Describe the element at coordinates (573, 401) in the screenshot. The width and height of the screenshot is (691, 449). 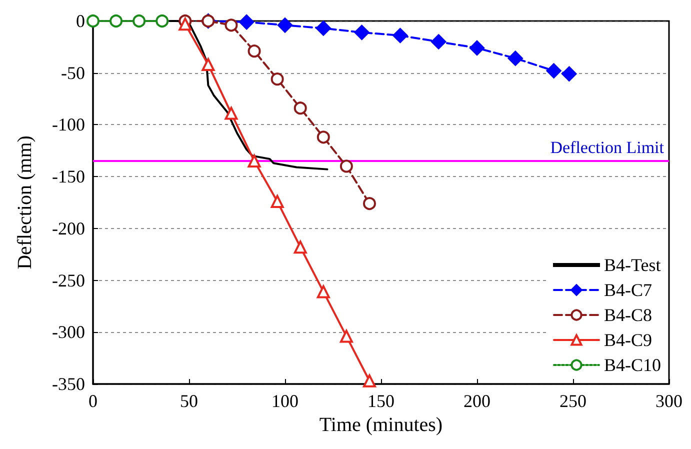
I see `x-tick-label: 250` at that location.